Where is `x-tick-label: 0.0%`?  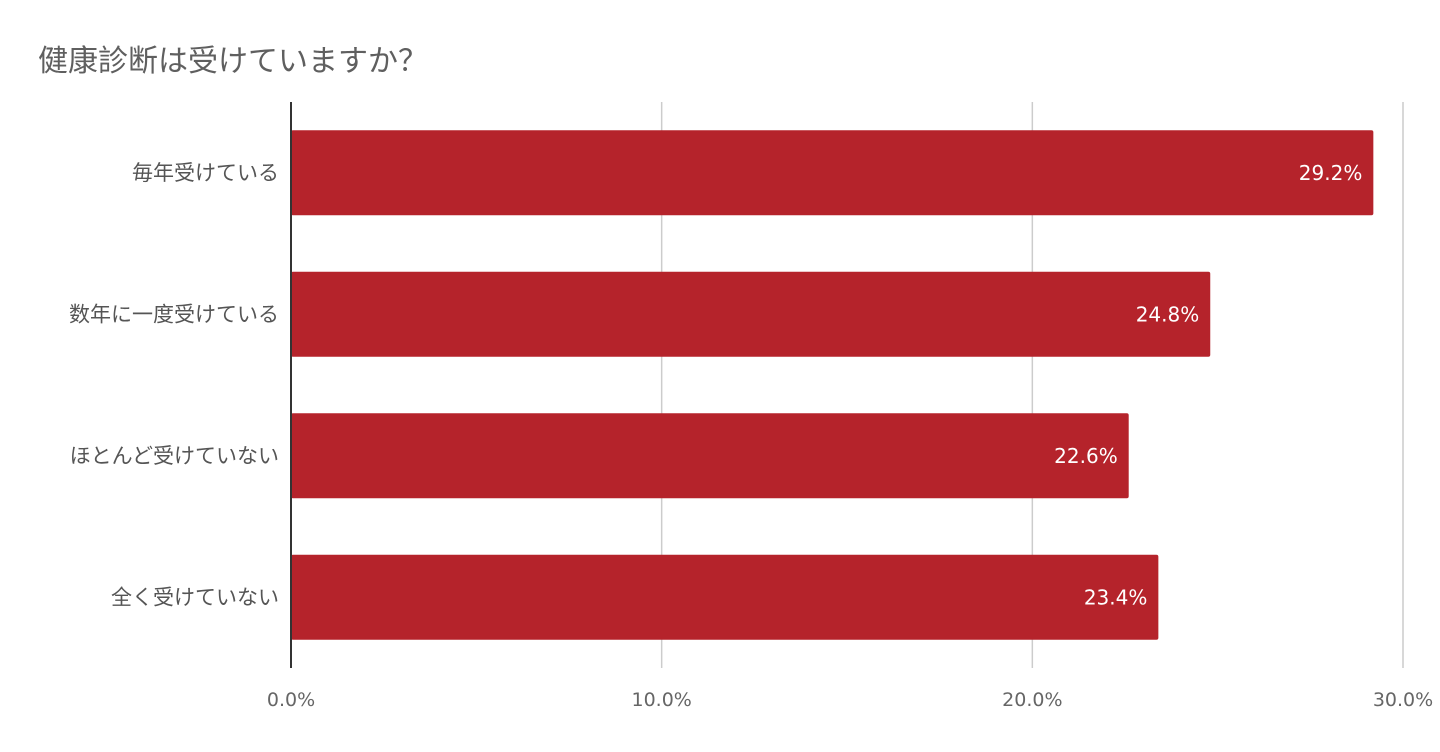 x-tick-label: 0.0% is located at coordinates (291, 700).